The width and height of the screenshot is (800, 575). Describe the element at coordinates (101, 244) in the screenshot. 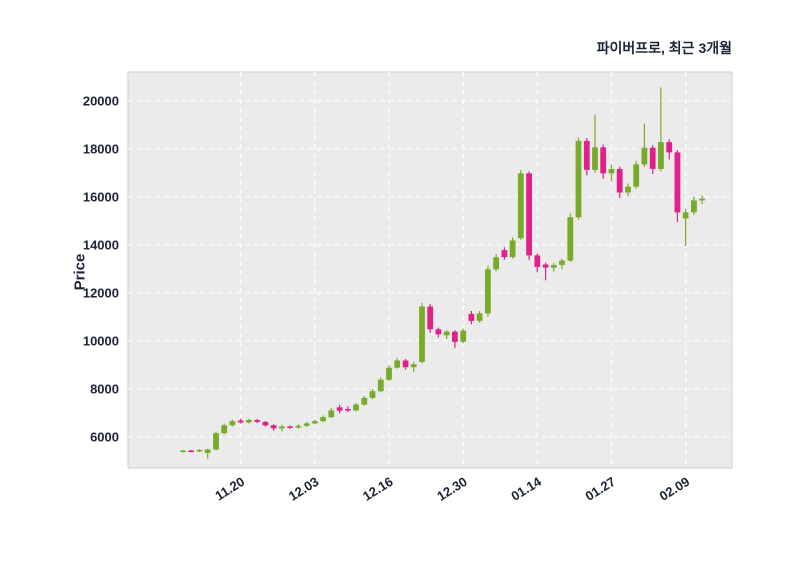

I see `y-tick-label: 14000` at that location.